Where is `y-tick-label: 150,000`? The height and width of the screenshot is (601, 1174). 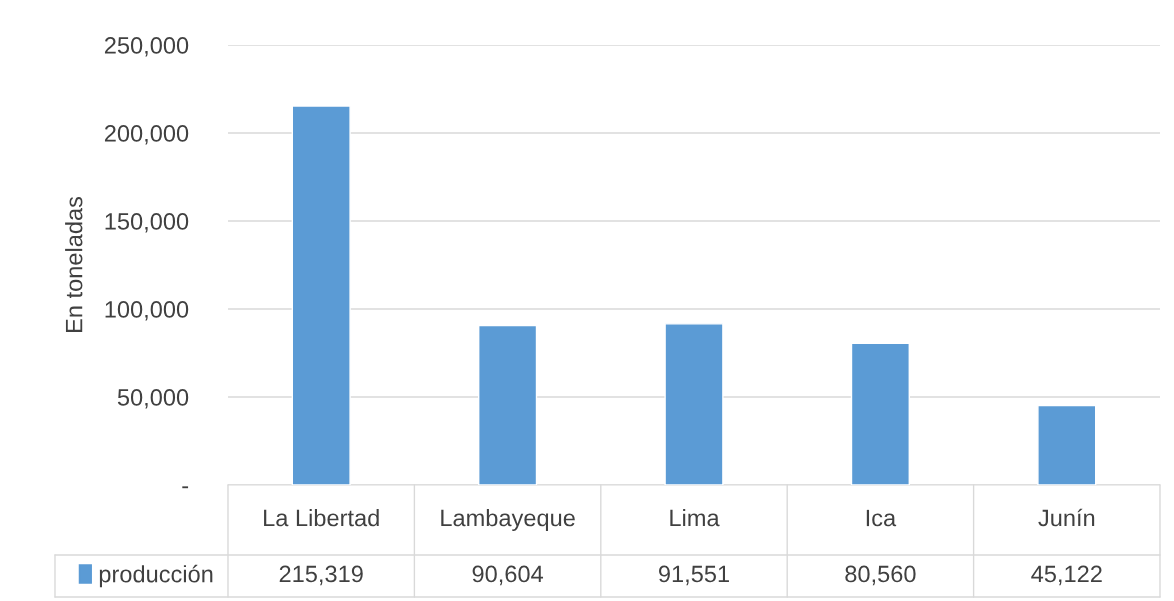 y-tick-label: 150,000 is located at coordinates (147, 223).